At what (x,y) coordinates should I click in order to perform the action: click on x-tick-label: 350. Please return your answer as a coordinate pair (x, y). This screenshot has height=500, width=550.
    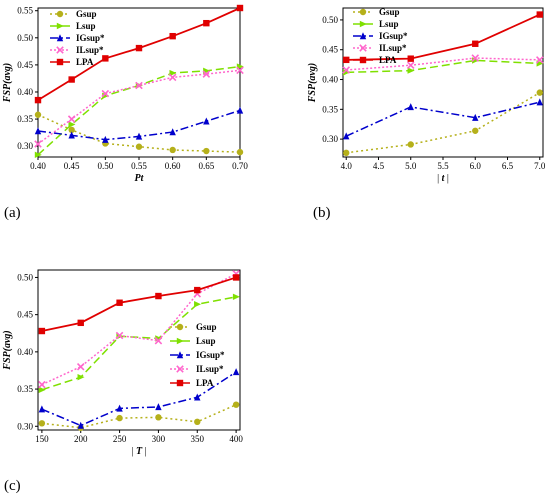
    Looking at the image, I should click on (198, 439).